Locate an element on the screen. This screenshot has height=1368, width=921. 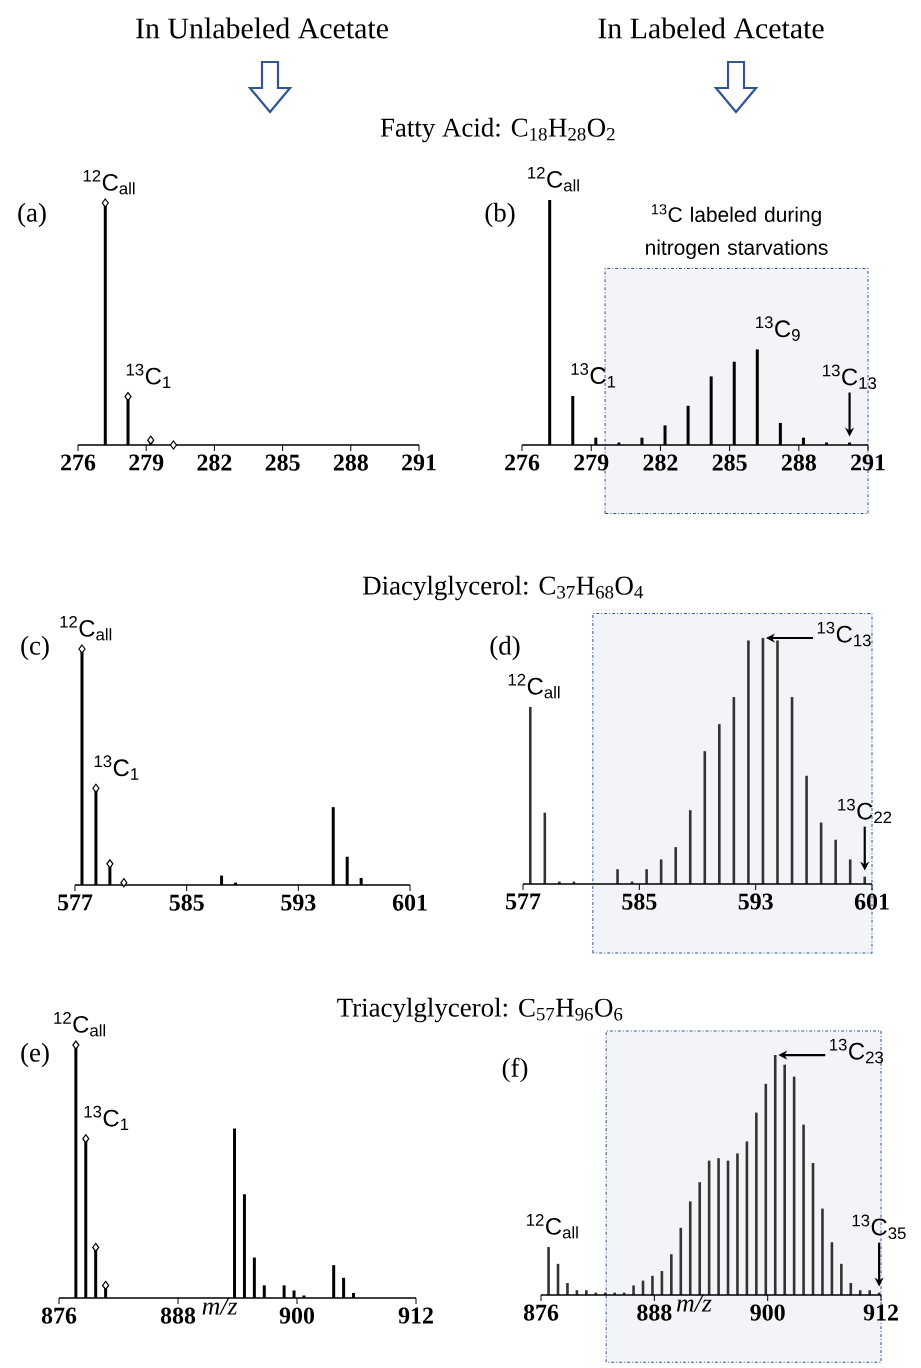
text: (a) is located at coordinates (32, 215).